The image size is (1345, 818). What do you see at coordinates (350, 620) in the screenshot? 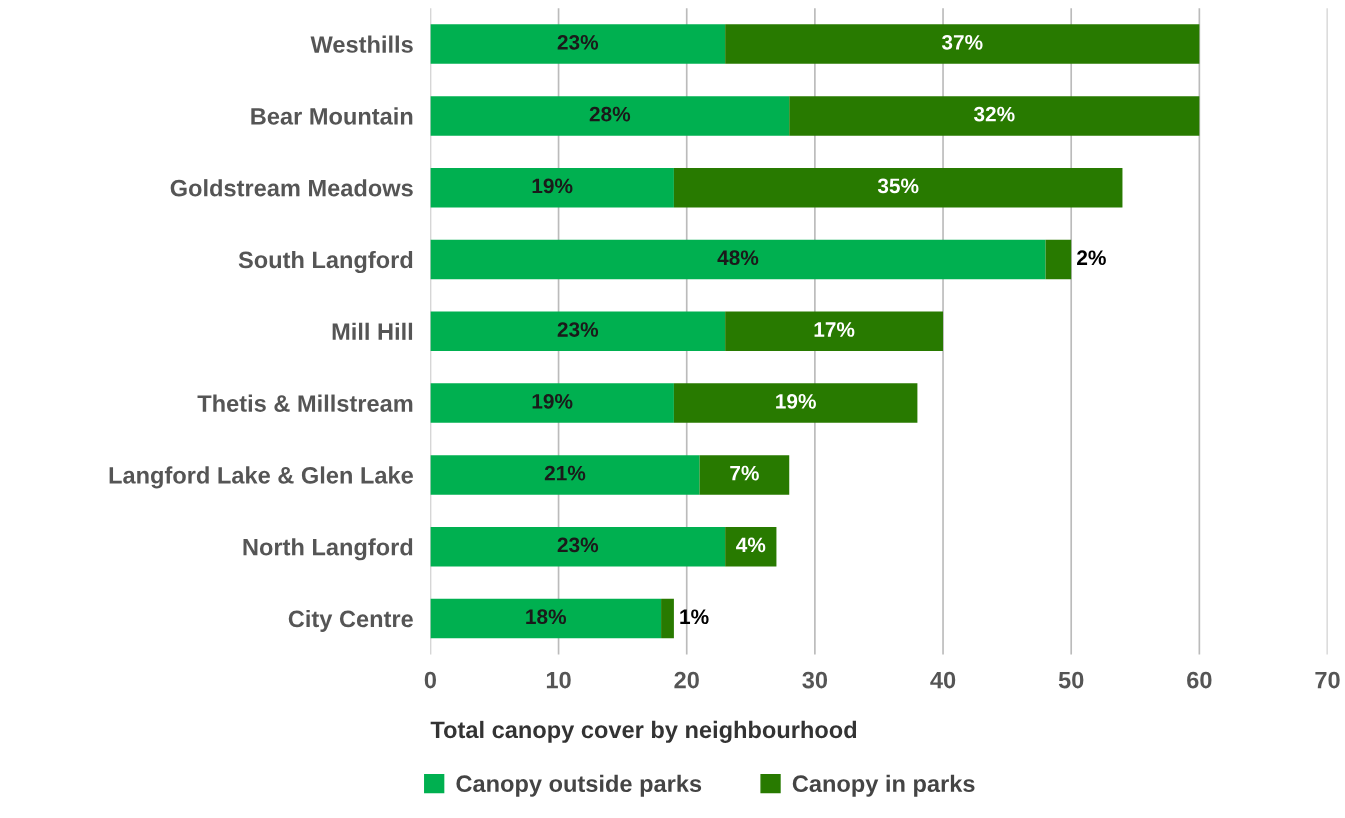
I see `y-tick-label: City Centre` at bounding box center [350, 620].